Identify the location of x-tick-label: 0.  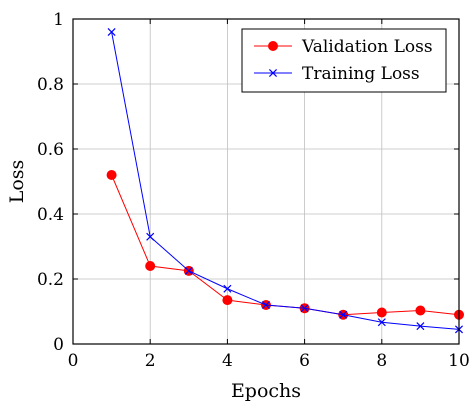
(73, 361).